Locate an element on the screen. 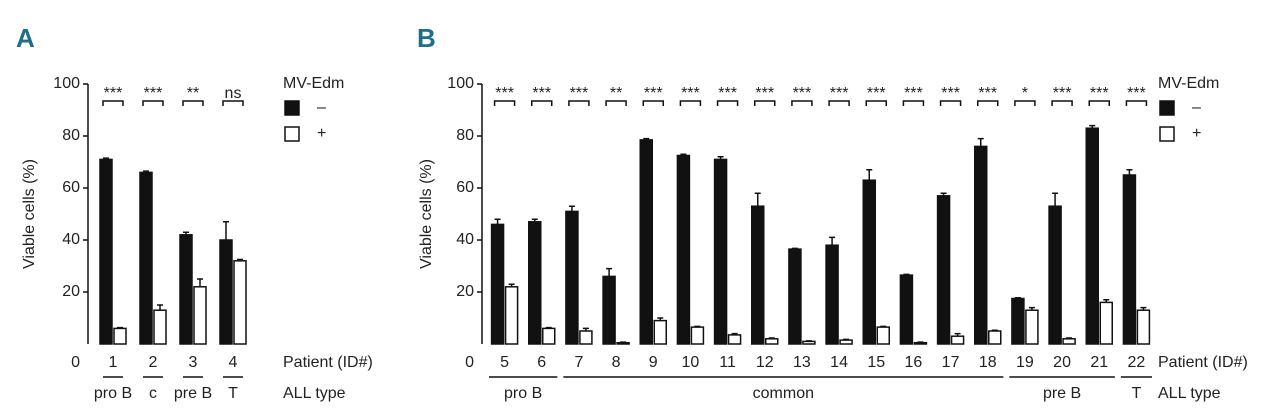 Image resolution: width=1280 pixels, height=416 pixels. x-tick-label: 1 is located at coordinates (113, 362).